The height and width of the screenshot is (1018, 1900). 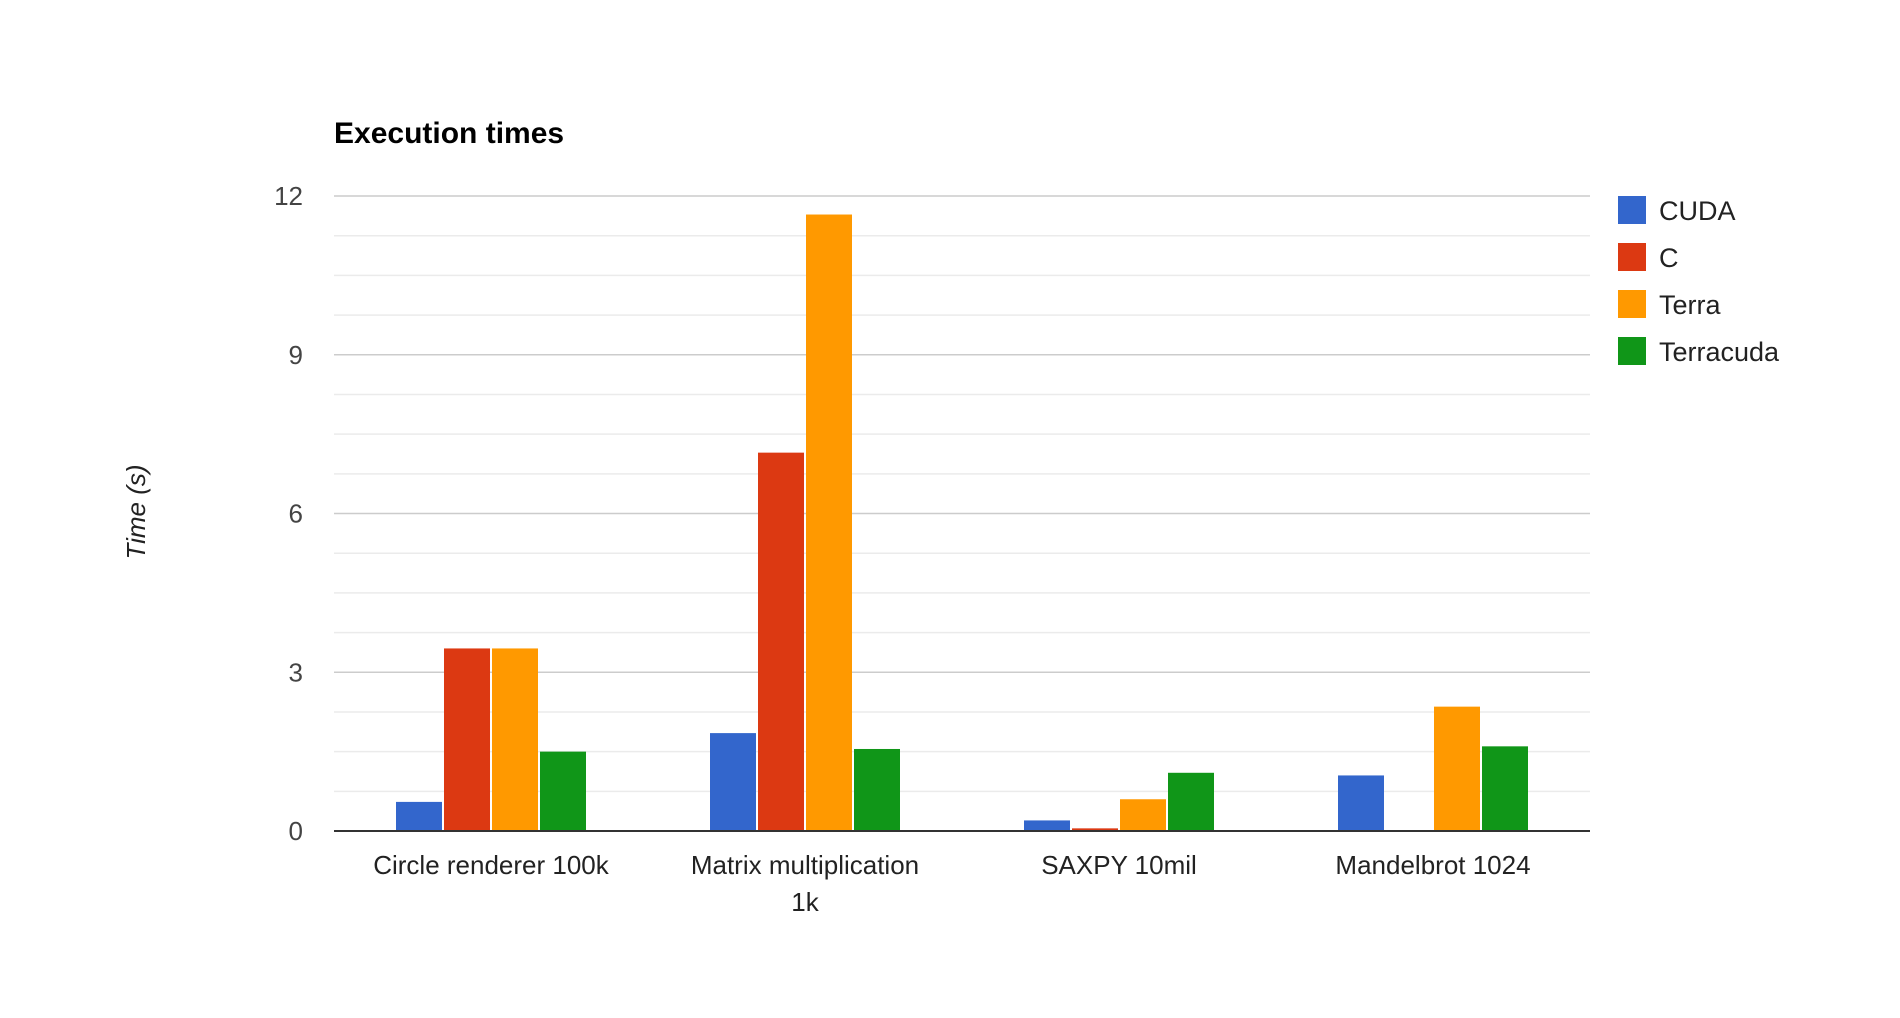 What do you see at coordinates (1632, 351) in the screenshot?
I see `legend-swatch-terracuda` at bounding box center [1632, 351].